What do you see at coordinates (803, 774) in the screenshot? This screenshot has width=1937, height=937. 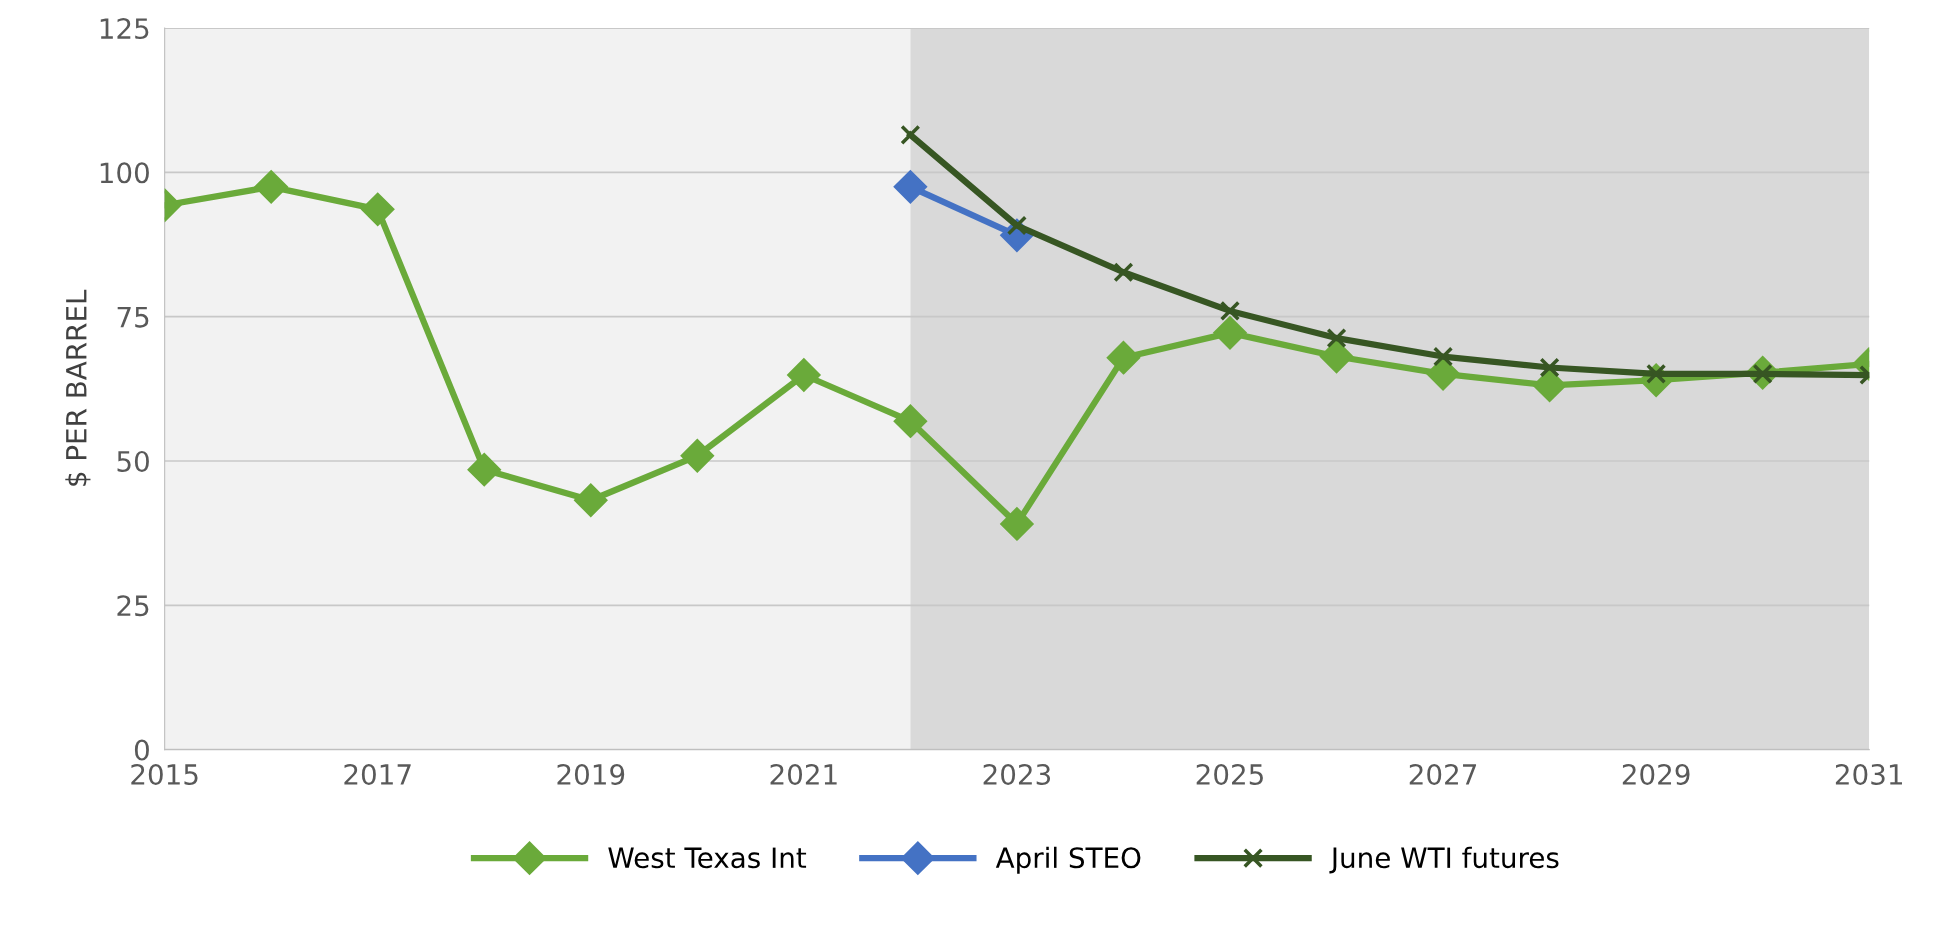 I see `x-tick-label: 2021` at bounding box center [803, 774].